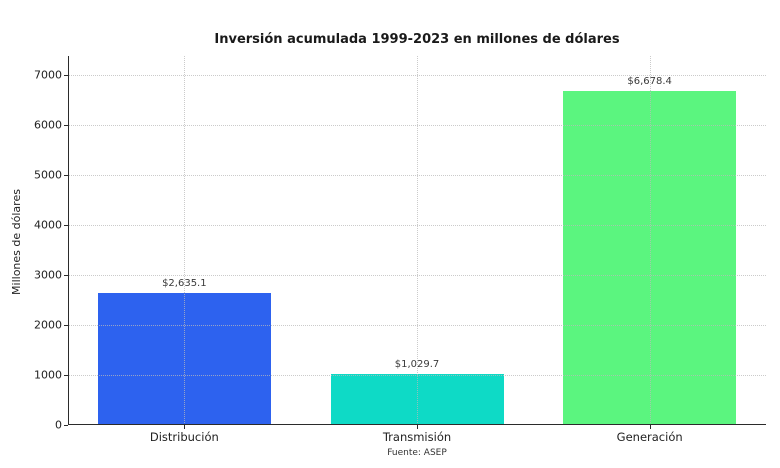 Image resolution: width=780 pixels, height=468 pixels. I want to click on y-tick-label: 2000, so click(48, 325).